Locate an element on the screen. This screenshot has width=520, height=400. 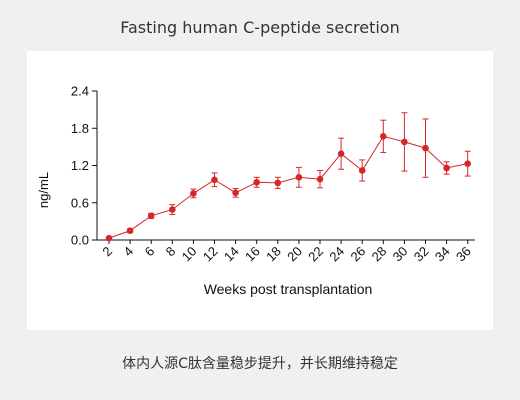
x-tick-label: 10 is located at coordinates (189, 254).